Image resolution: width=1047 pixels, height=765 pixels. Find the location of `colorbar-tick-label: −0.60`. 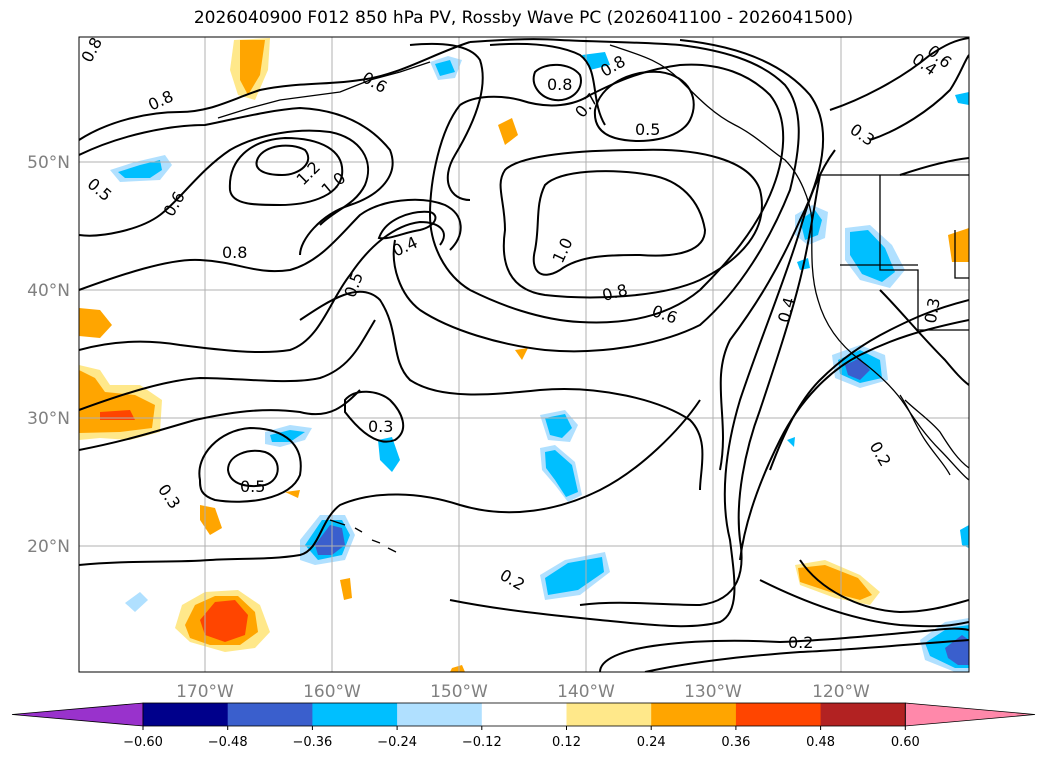

colorbar-tick-label: −0.60 is located at coordinates (143, 742).